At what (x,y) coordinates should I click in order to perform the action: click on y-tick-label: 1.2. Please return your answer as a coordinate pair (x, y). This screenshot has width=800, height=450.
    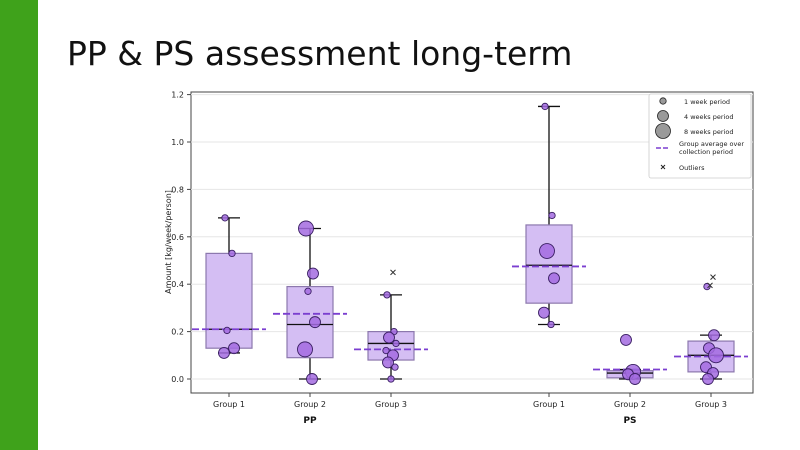
    Looking at the image, I should click on (177, 95).